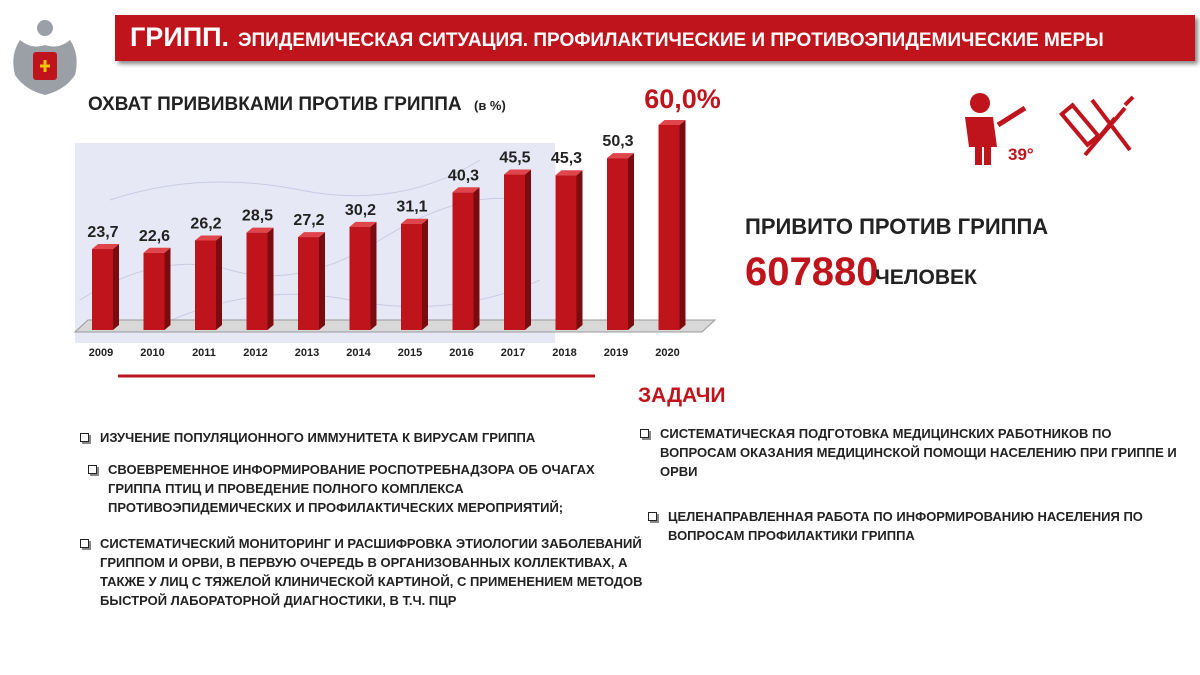 This screenshot has width=1200, height=675. I want to click on x-tick-label: 2009, so click(101, 353).